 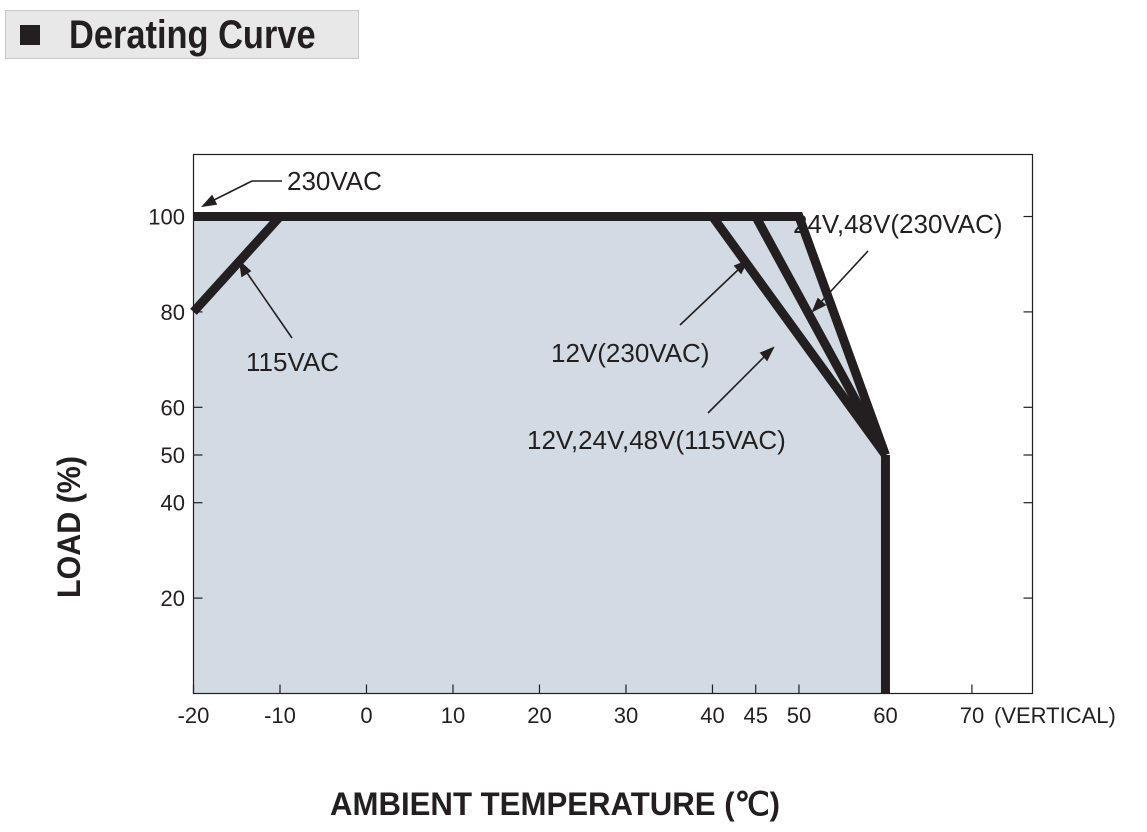 What do you see at coordinates (630, 353) in the screenshot?
I see `annotation-12v-230vac: 12V(230VAC)` at bounding box center [630, 353].